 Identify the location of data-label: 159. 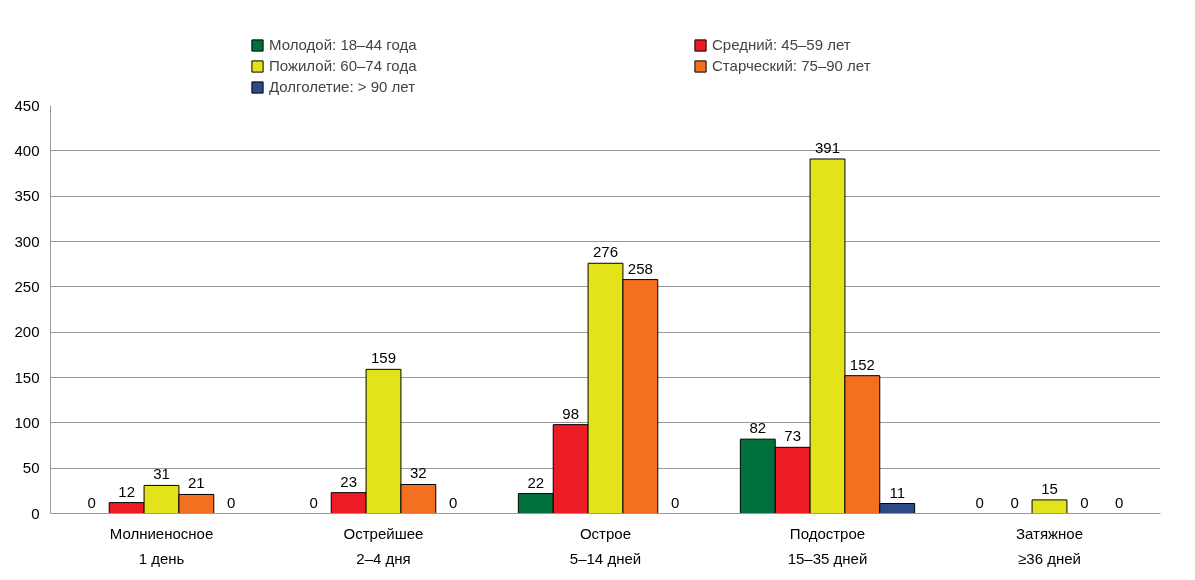
(383, 358).